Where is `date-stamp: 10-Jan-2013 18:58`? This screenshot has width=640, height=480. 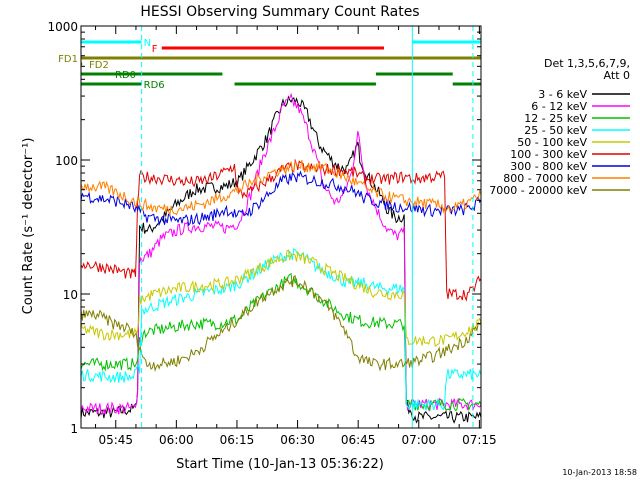
date-stamp: 10-Jan-2013 18:58 is located at coordinates (599, 472).